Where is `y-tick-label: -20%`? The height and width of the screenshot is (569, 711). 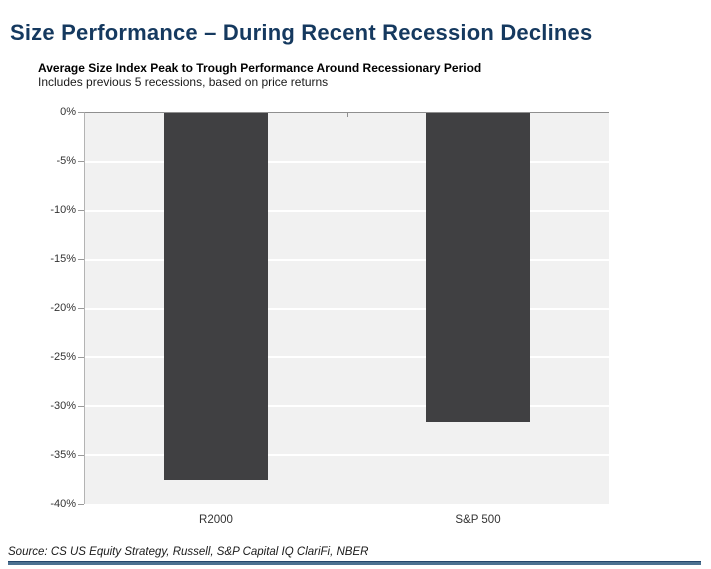
y-tick-label: -20% is located at coordinates (63, 308).